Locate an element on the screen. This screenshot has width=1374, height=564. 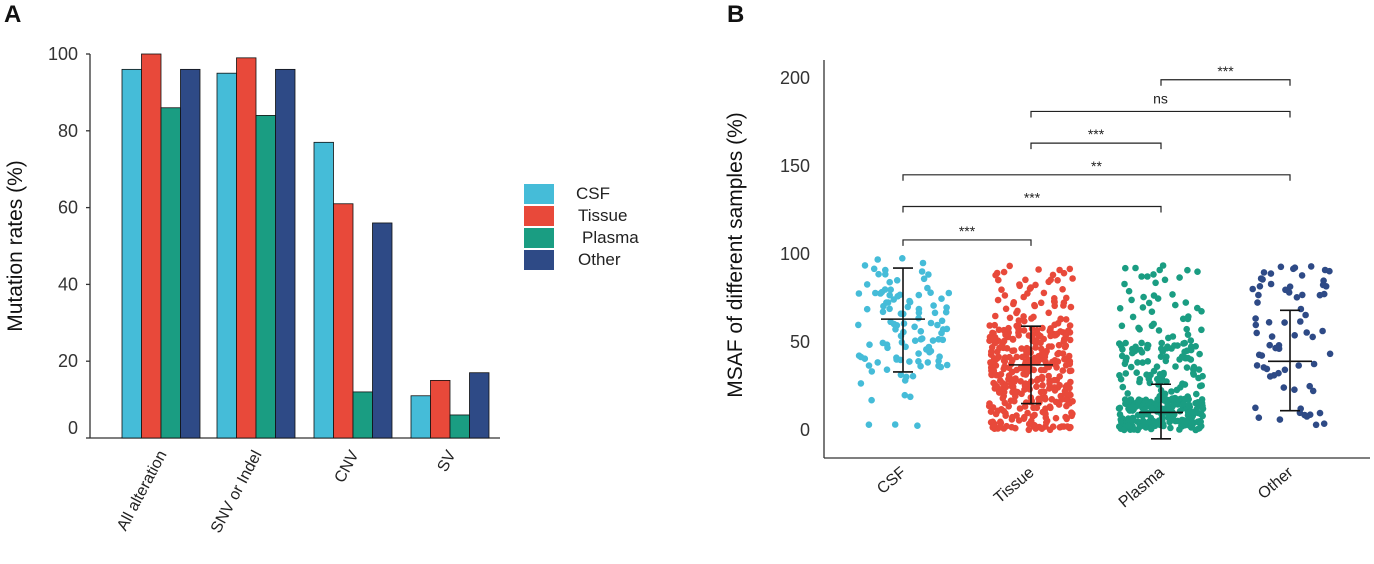
panel-a-y-ticks: 0 20 40 60 80 100 is located at coordinates (69, 241).